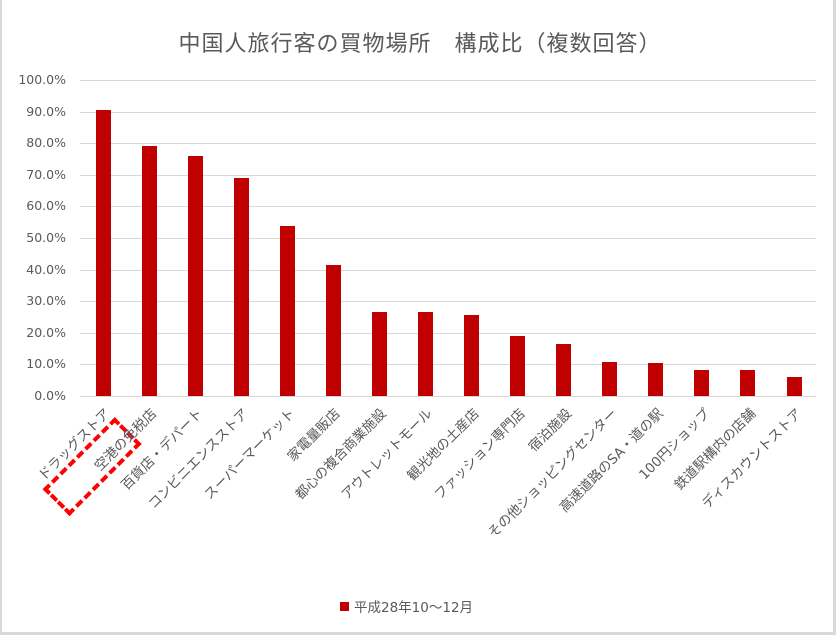  I want to click on legend: 平成28年10～12月, so click(406, 606).